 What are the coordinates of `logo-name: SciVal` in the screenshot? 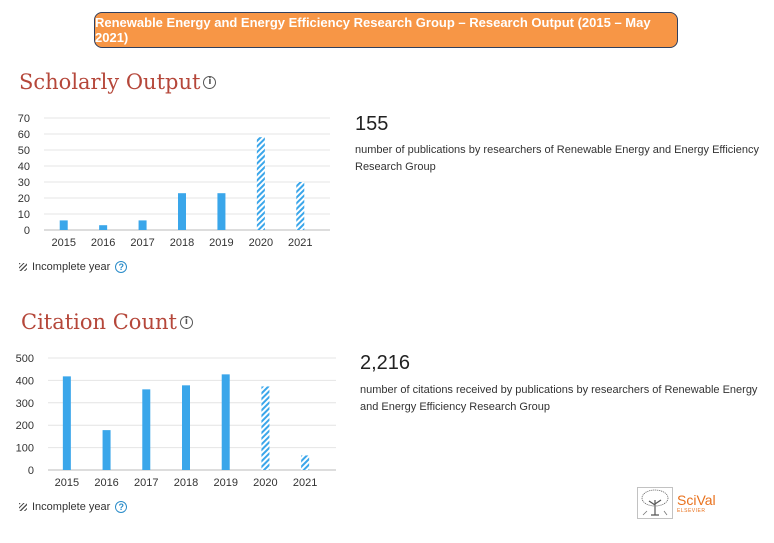 It's located at (696, 499).